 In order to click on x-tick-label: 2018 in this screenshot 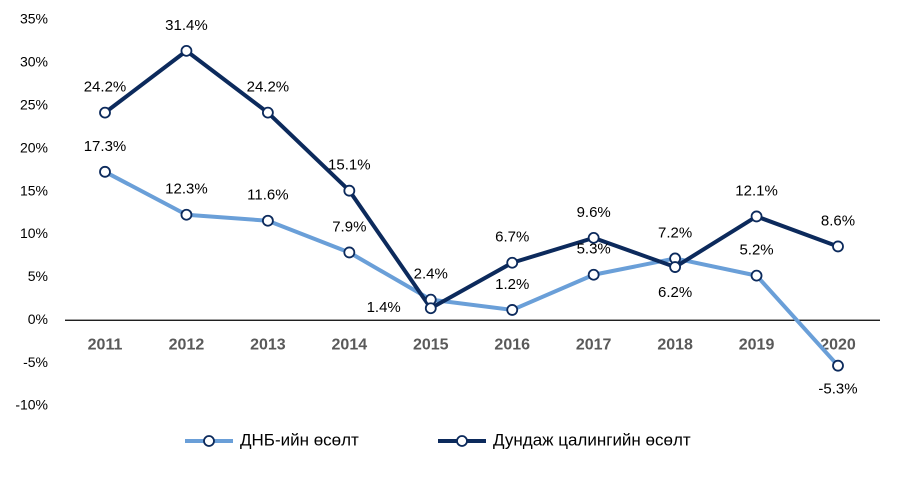, I will do `click(675, 344)`.